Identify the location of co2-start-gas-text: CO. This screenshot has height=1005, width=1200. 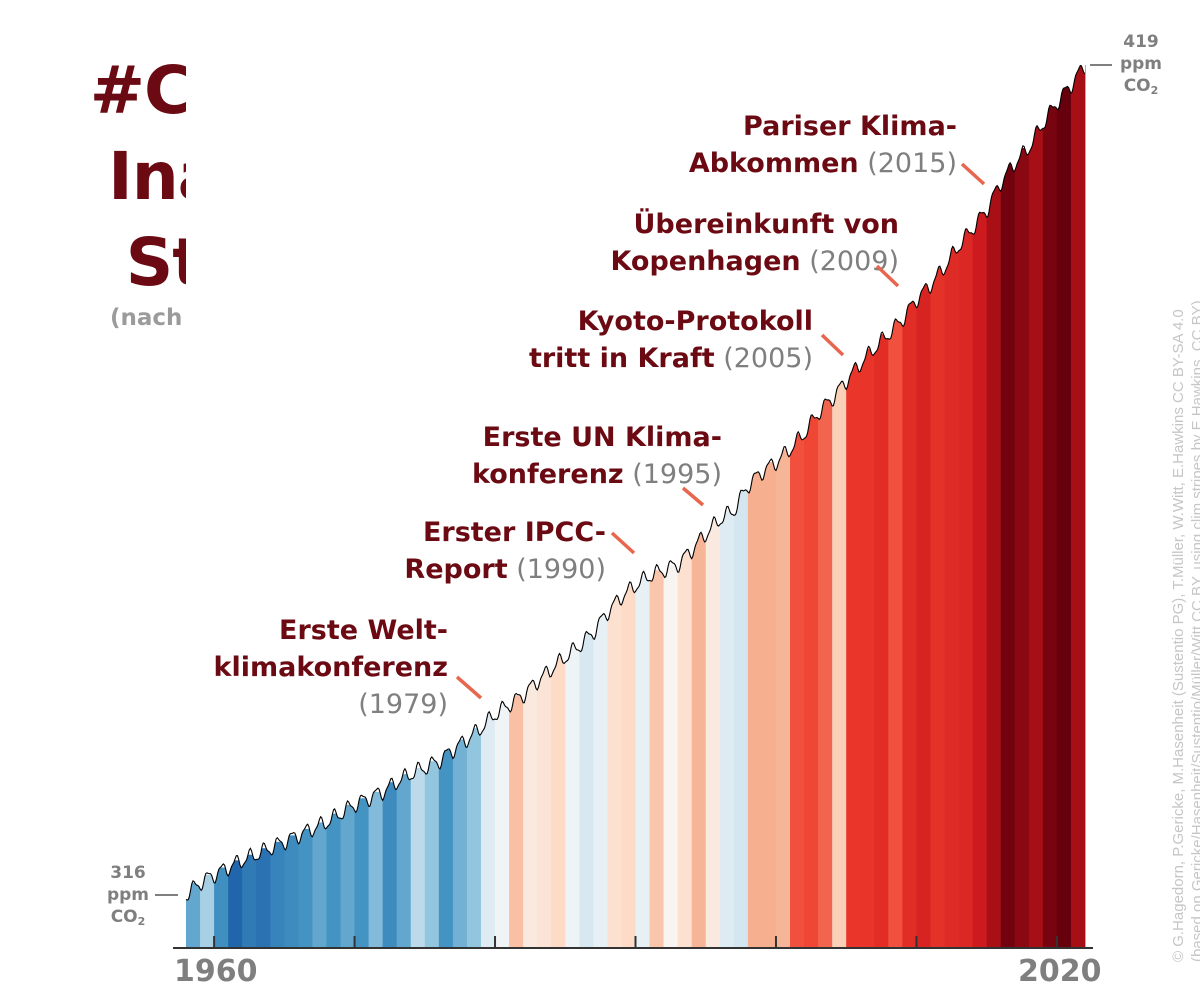
(124, 917).